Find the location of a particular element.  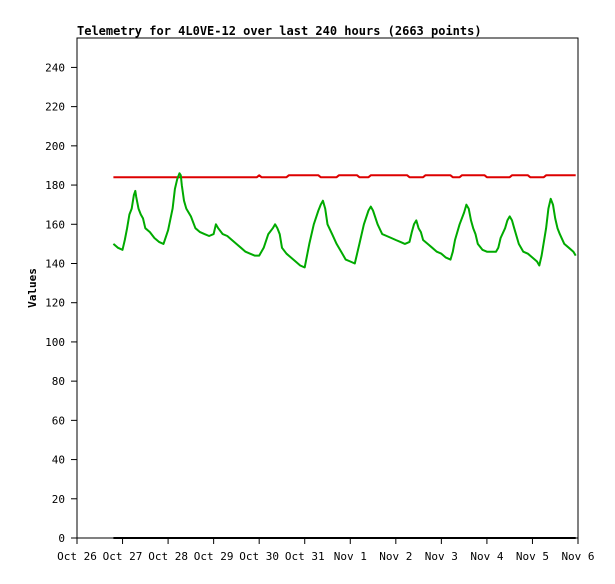

x-tick-label: Oct 27 is located at coordinates (123, 556).